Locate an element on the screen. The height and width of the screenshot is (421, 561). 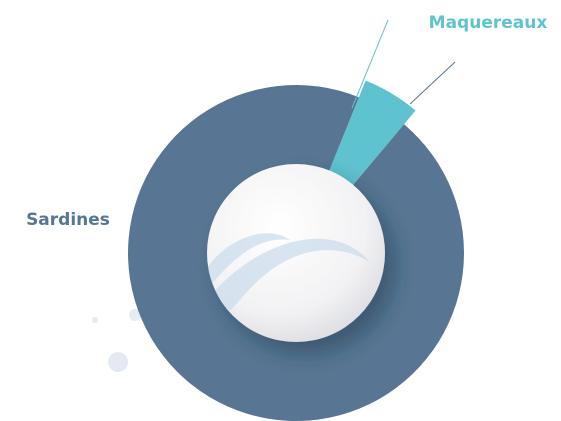
slice-label: Sardines is located at coordinates (68, 220).